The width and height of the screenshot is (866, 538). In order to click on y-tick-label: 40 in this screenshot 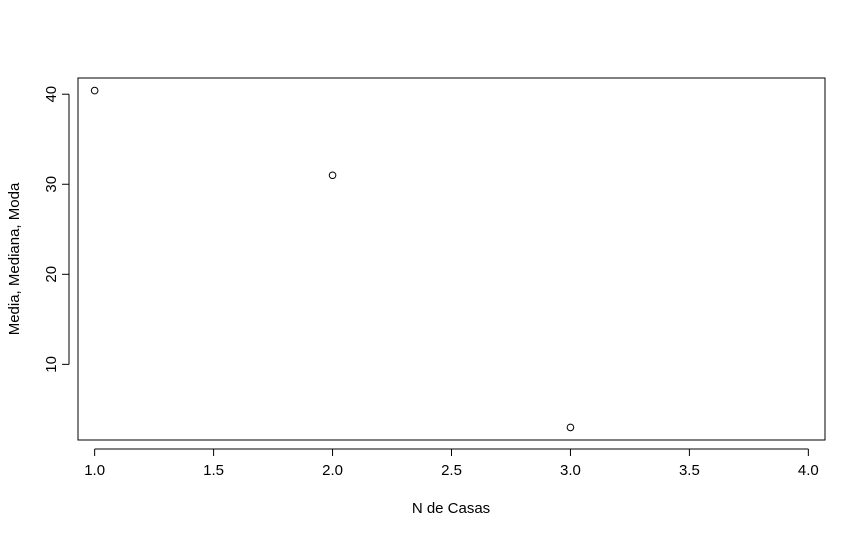, I will do `click(51, 94)`.